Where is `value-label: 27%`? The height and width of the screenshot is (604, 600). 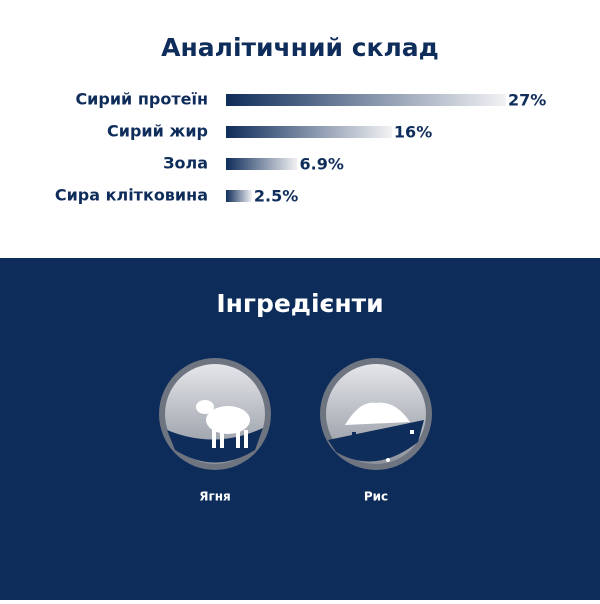 value-label: 27% is located at coordinates (527, 100).